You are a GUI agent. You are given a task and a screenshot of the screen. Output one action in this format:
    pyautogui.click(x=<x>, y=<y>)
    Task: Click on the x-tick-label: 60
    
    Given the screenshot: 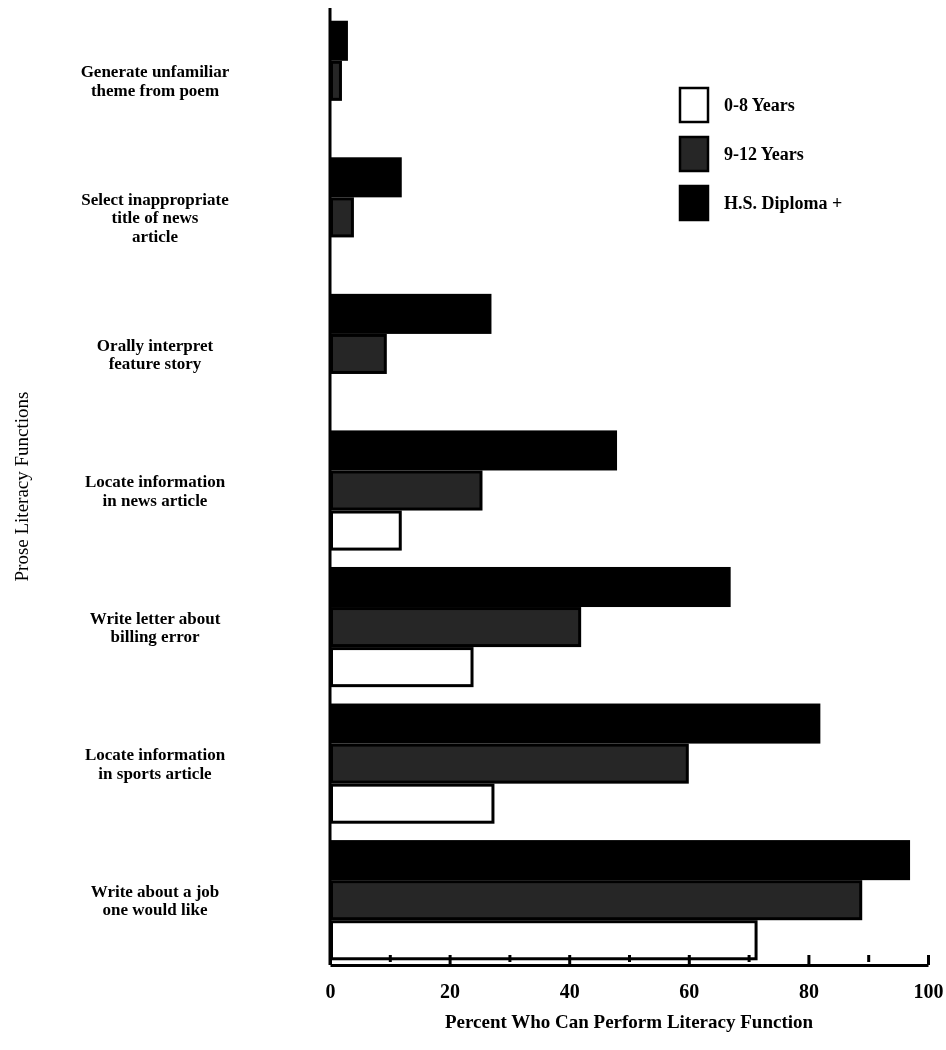 What is the action you would take?
    pyautogui.click(x=689, y=991)
    